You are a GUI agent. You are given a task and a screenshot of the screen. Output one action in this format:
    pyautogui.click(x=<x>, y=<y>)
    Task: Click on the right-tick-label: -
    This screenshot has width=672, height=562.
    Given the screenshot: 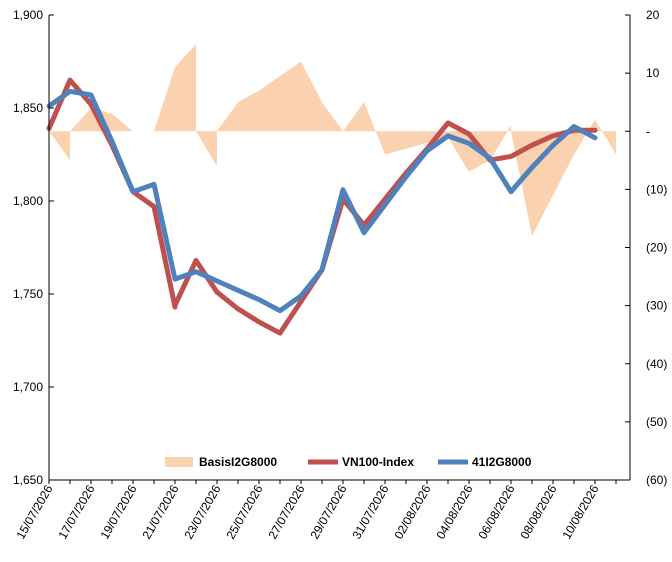 What is the action you would take?
    pyautogui.click(x=648, y=131)
    